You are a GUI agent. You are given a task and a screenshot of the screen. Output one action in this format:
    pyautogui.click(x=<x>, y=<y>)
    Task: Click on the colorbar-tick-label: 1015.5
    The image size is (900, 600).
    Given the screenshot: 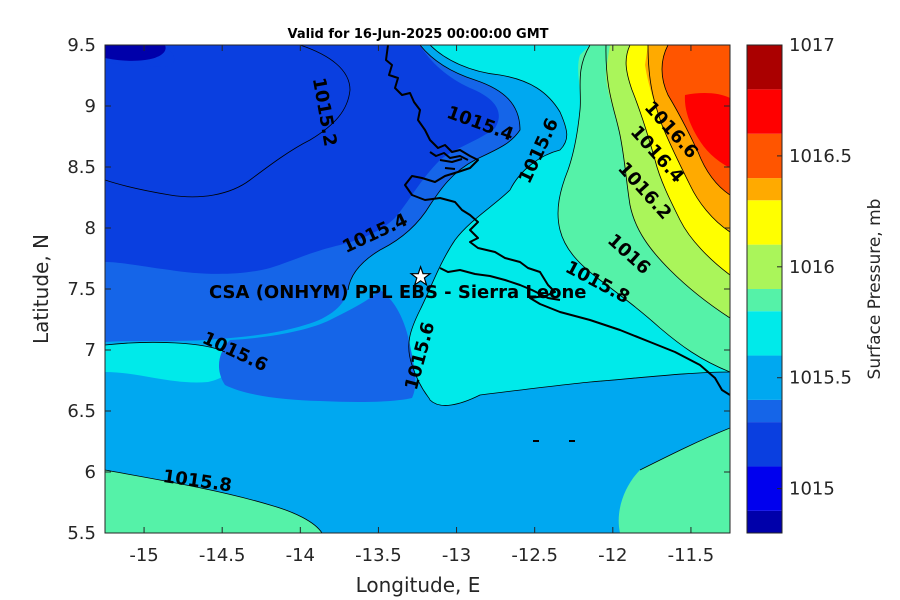 What is the action you would take?
    pyautogui.click(x=820, y=378)
    